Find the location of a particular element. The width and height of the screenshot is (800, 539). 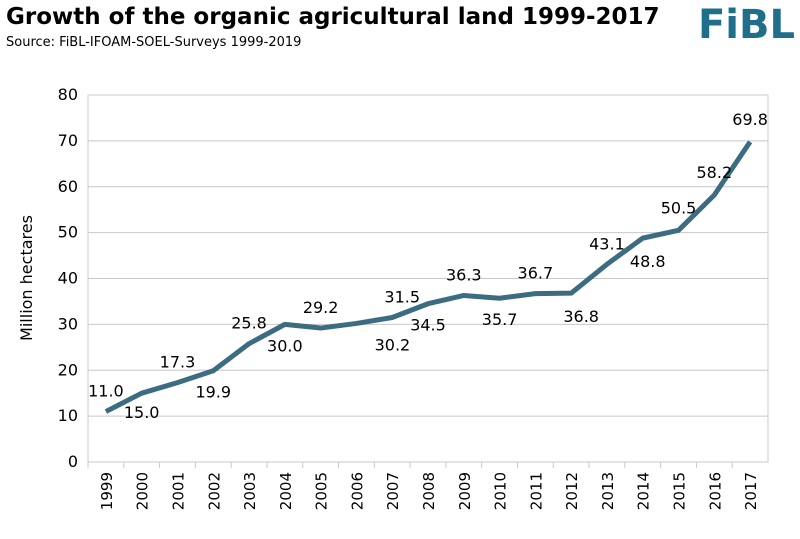

y-axis-label: Million hectares is located at coordinates (26, 278).